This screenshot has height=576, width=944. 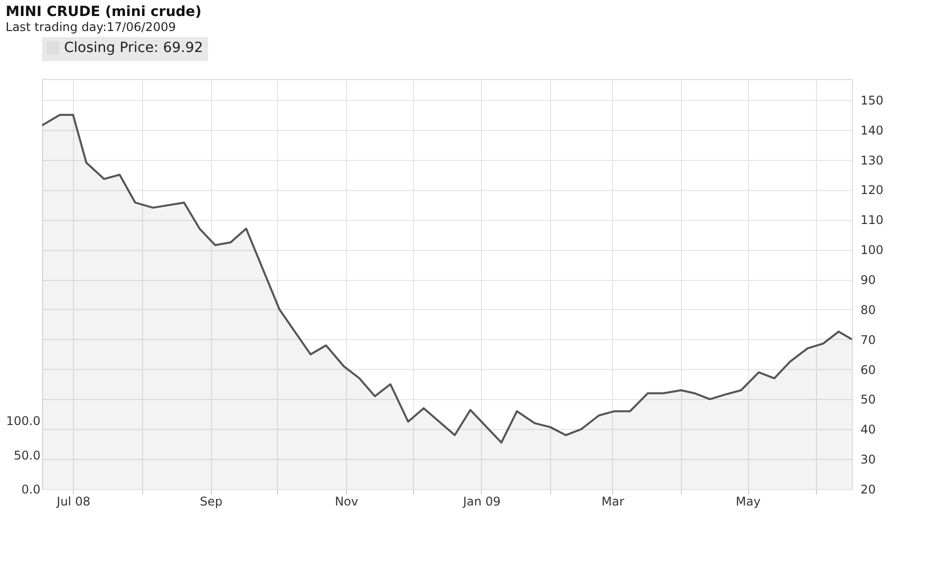 What do you see at coordinates (481, 501) in the screenshot?
I see `x-tick-label: Jan 09` at bounding box center [481, 501].